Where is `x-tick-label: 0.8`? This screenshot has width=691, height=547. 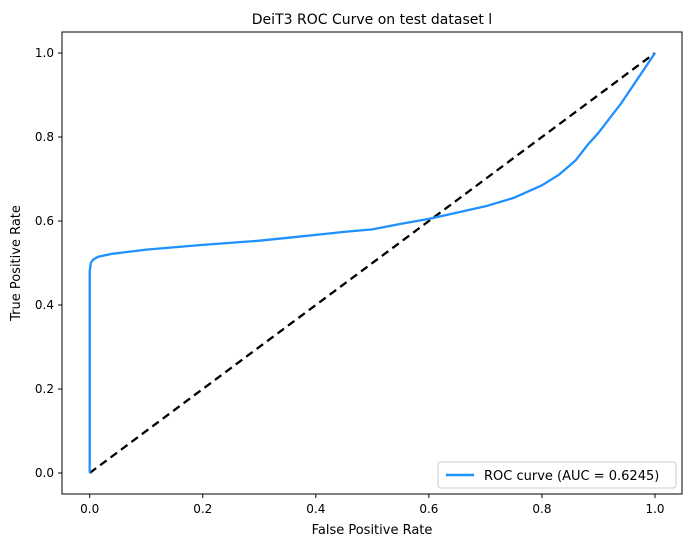
x-tick-label: 0.8 is located at coordinates (541, 509).